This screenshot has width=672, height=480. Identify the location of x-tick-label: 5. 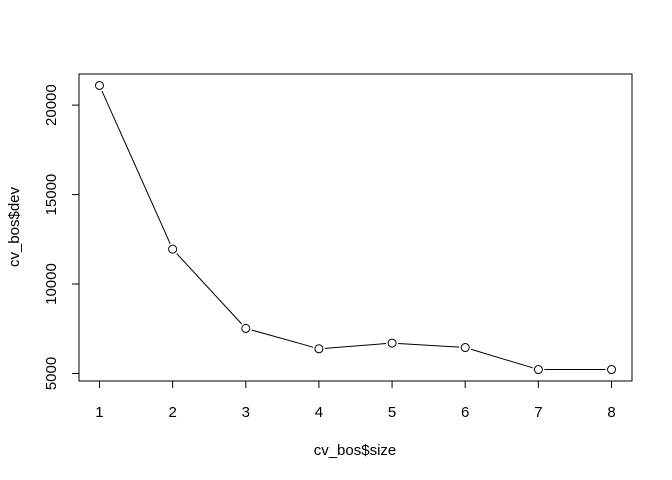
(392, 412).